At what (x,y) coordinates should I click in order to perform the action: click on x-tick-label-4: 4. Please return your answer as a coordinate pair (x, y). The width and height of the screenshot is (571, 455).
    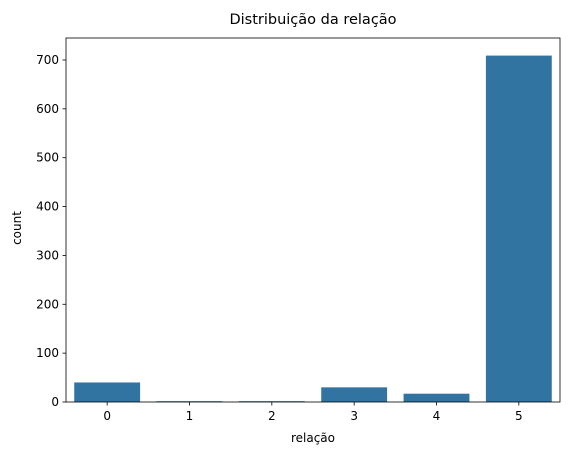
    Looking at the image, I should click on (437, 416).